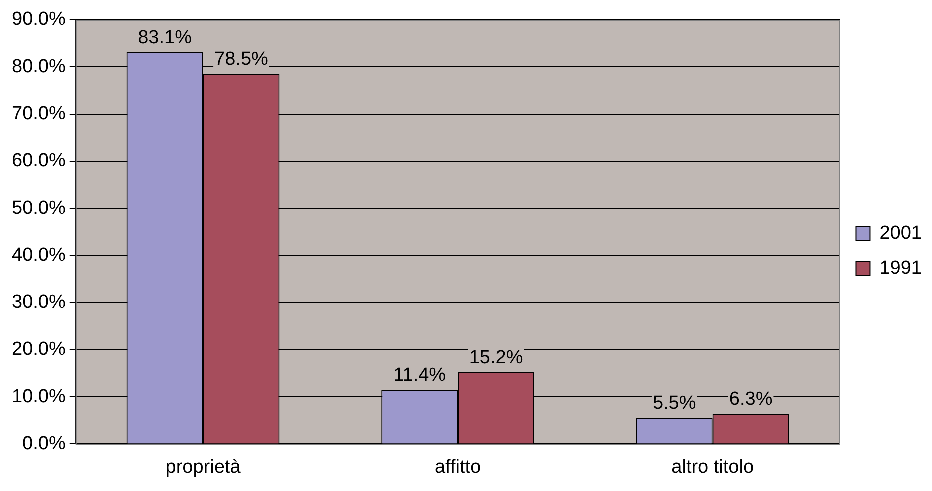 The width and height of the screenshot is (932, 491). Describe the element at coordinates (204, 467) in the screenshot. I see `x-tick-label: proprietà` at that location.